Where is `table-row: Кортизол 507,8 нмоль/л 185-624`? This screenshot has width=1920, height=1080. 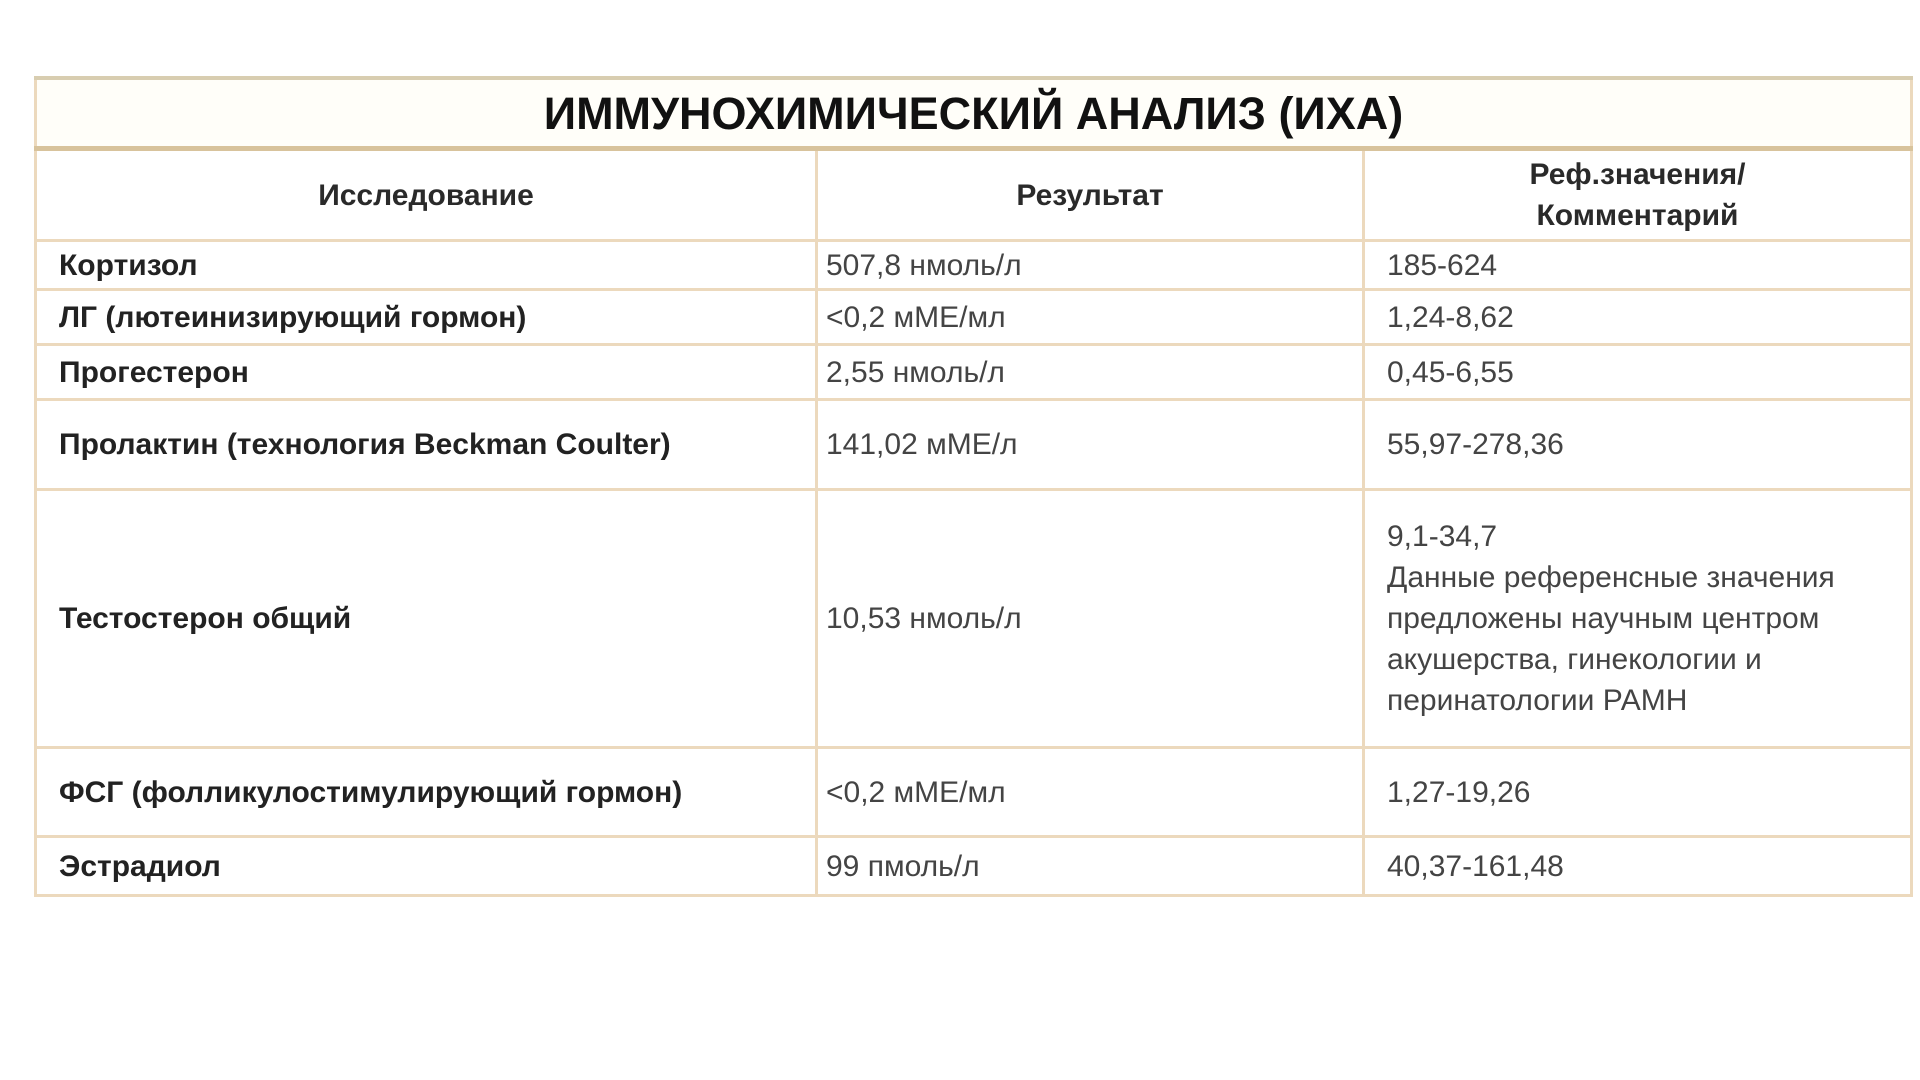
table-row: Кортизол 507,8 нмоль/л 185-624 is located at coordinates (973, 265).